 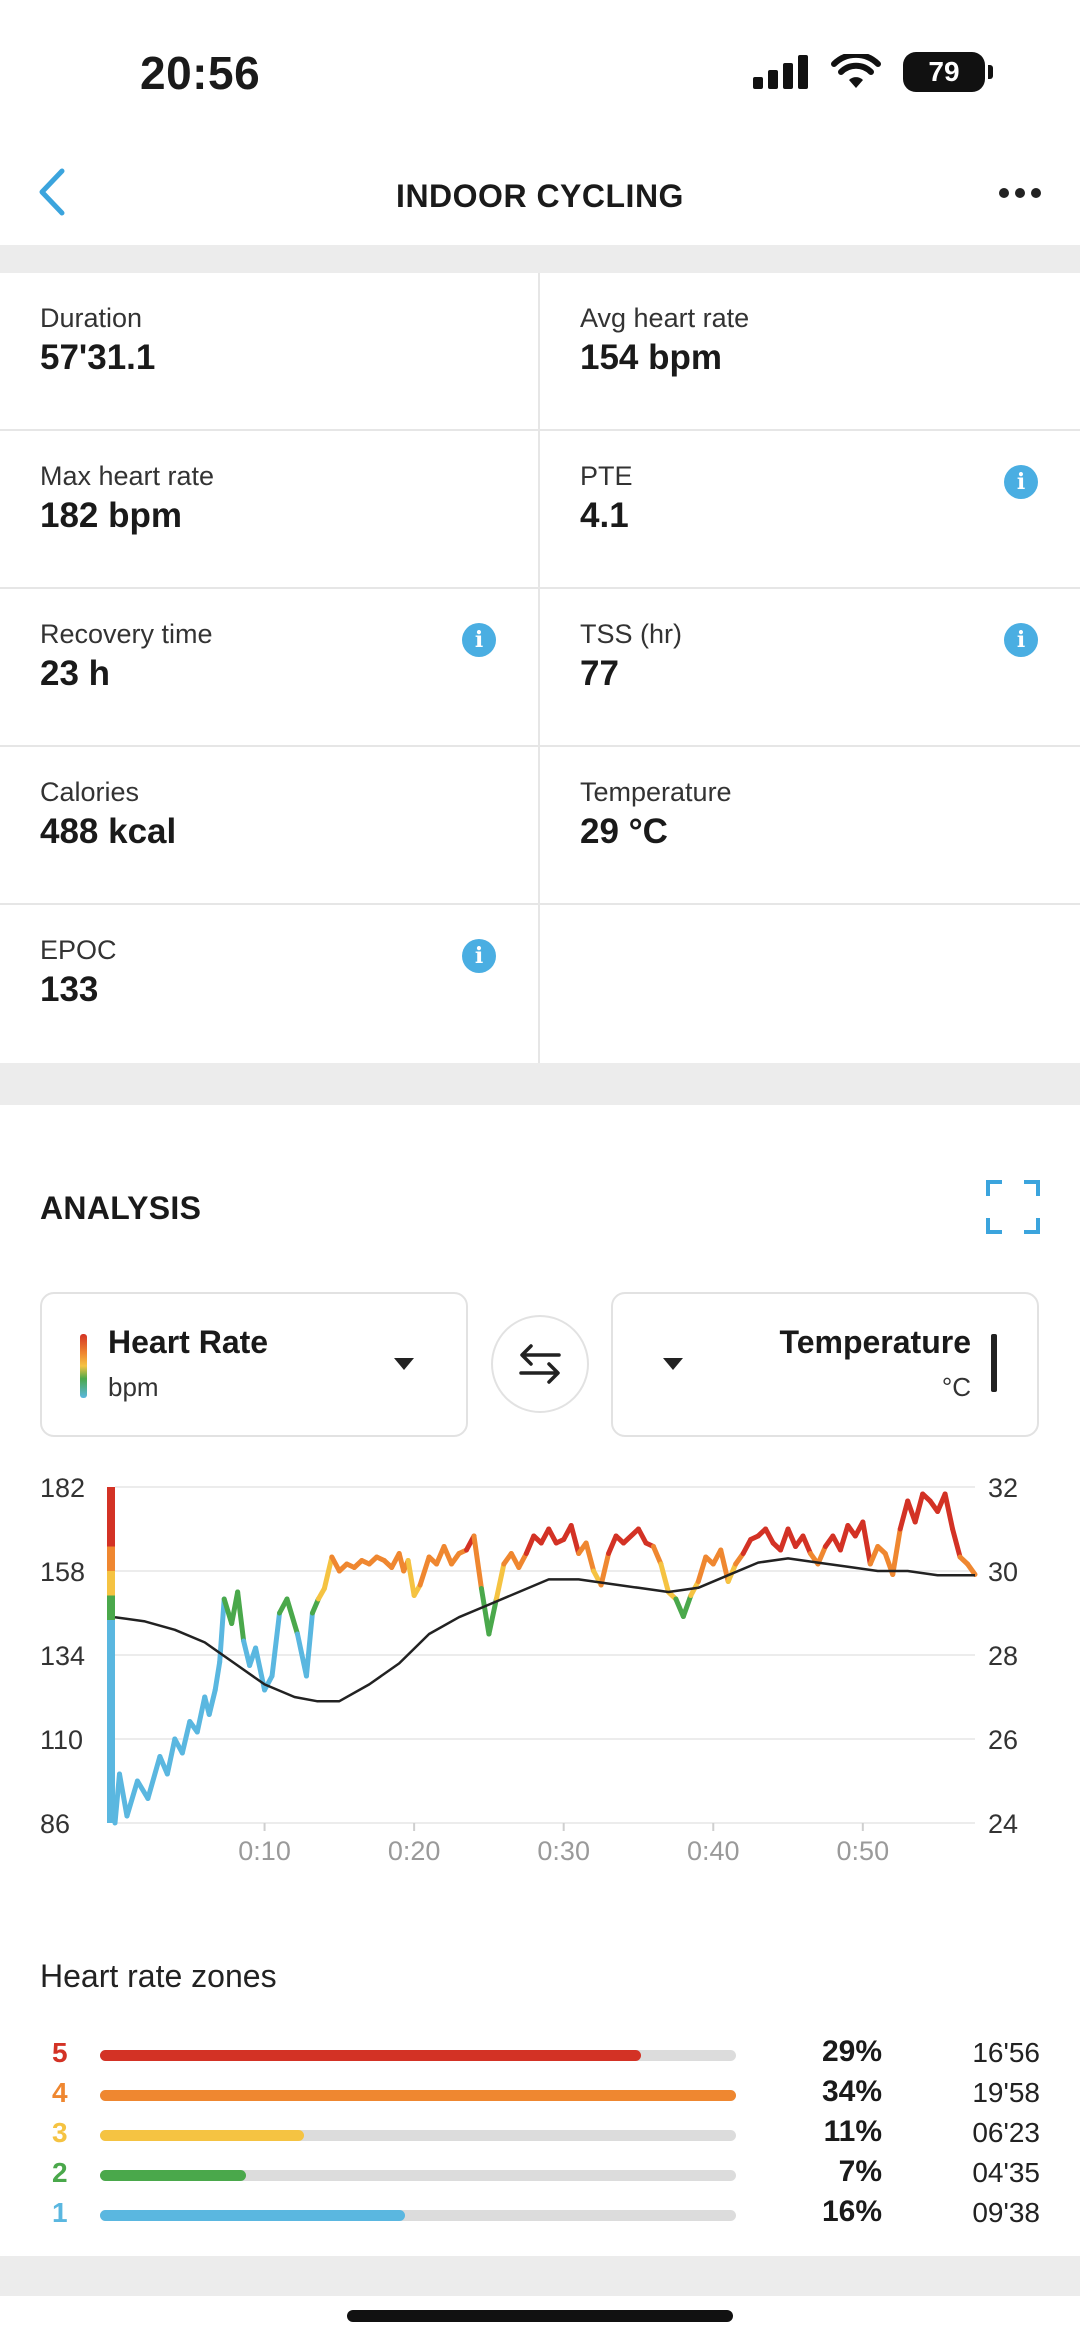 What do you see at coordinates (851, 2091) in the screenshot?
I see `zone-percentage: 34%` at bounding box center [851, 2091].